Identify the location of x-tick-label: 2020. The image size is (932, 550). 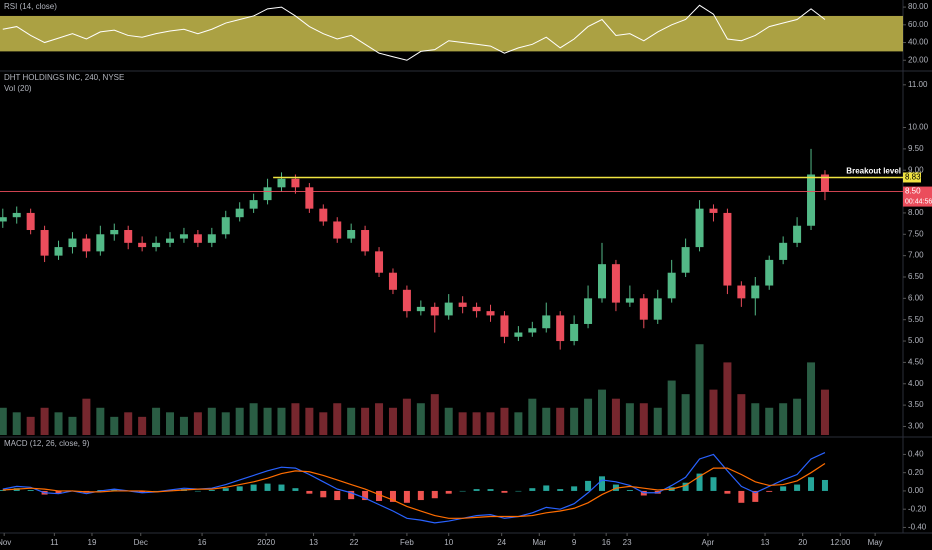
(266, 542).